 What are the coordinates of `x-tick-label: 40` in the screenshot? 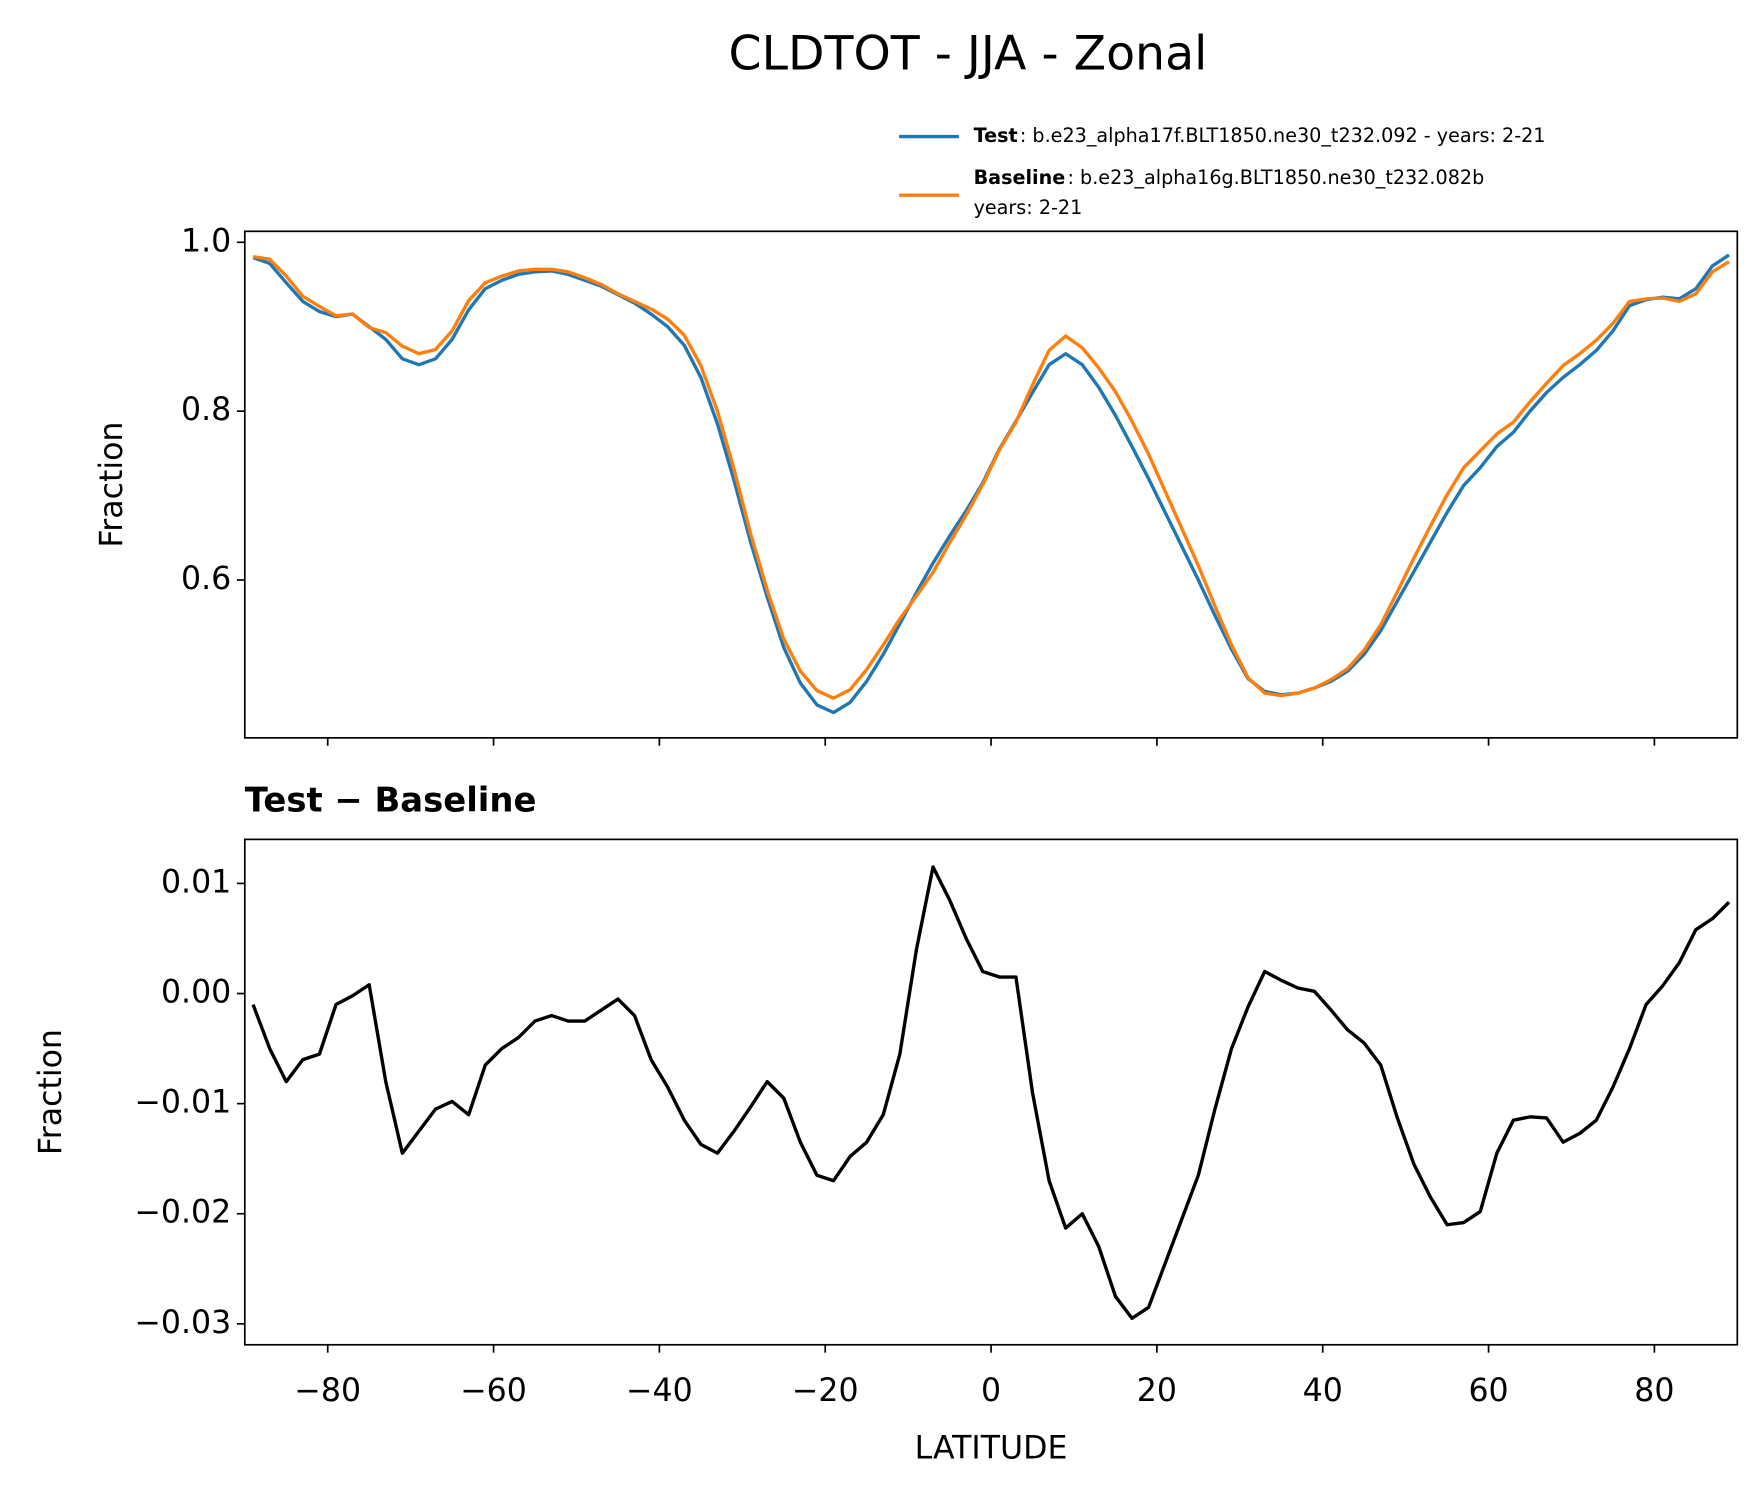 It's located at (1323, 1391).